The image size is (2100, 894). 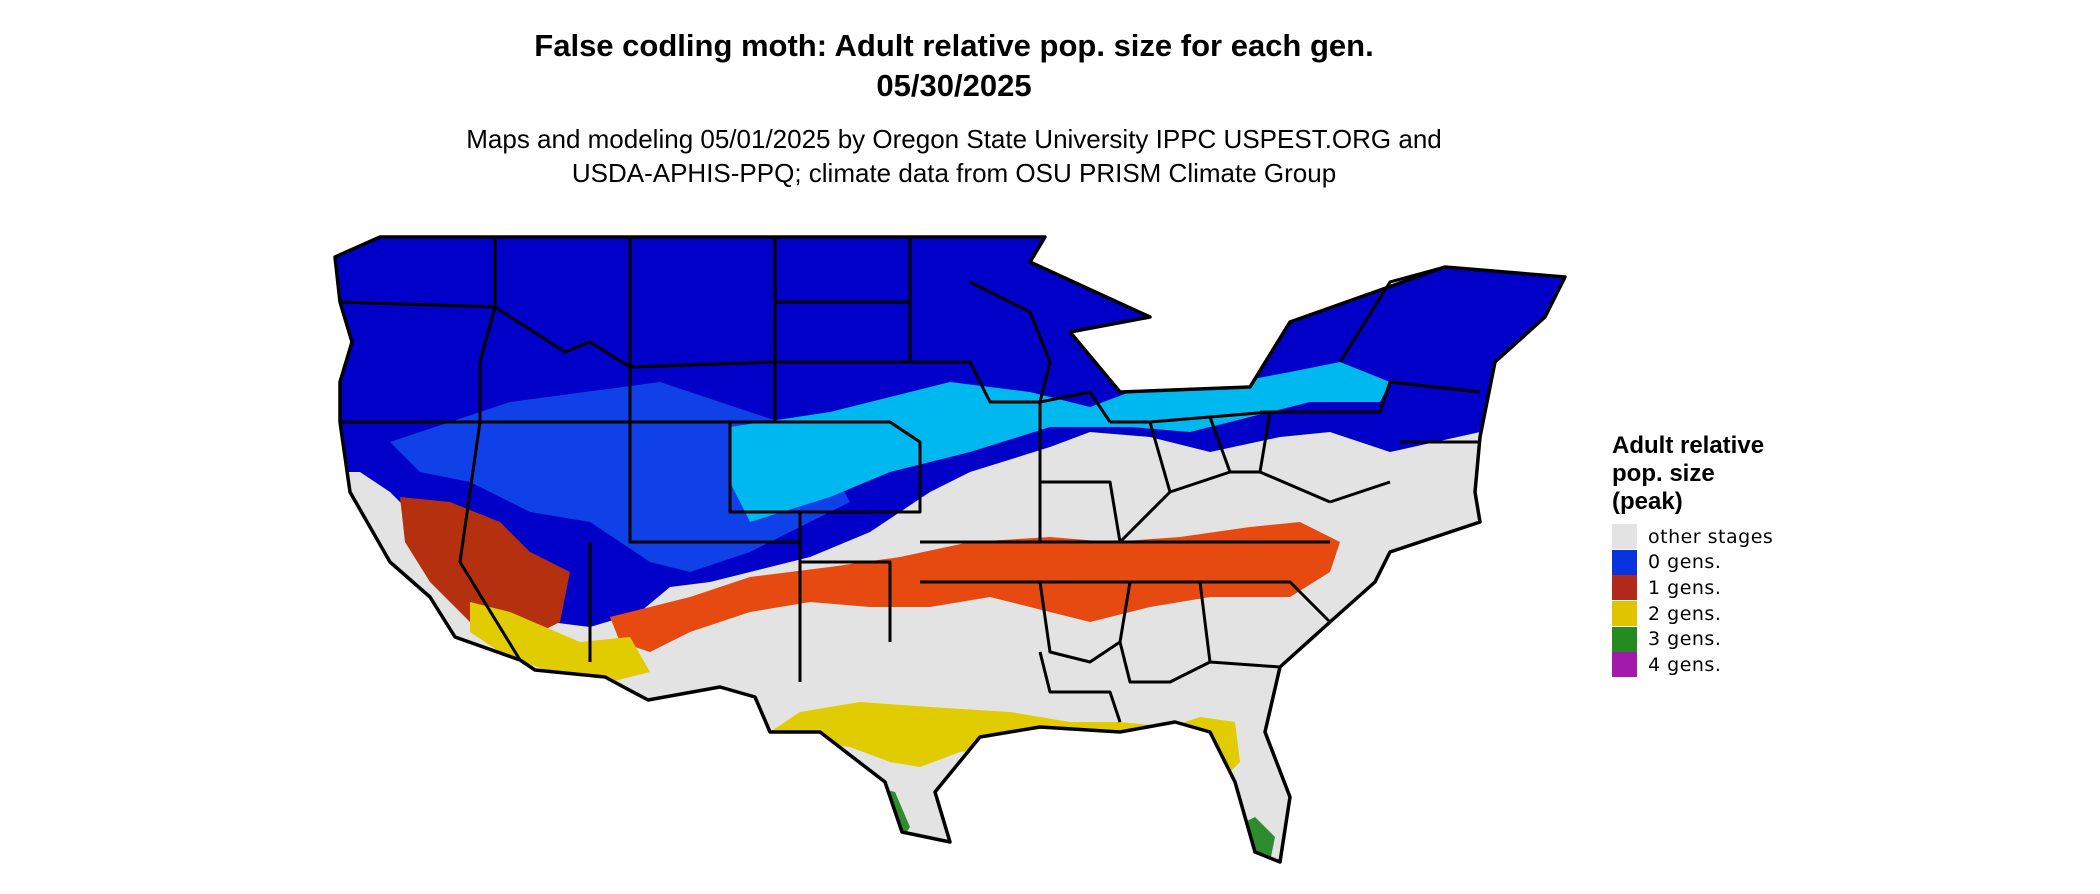 I want to click on legend-label: 2 gens., so click(x=1685, y=613).